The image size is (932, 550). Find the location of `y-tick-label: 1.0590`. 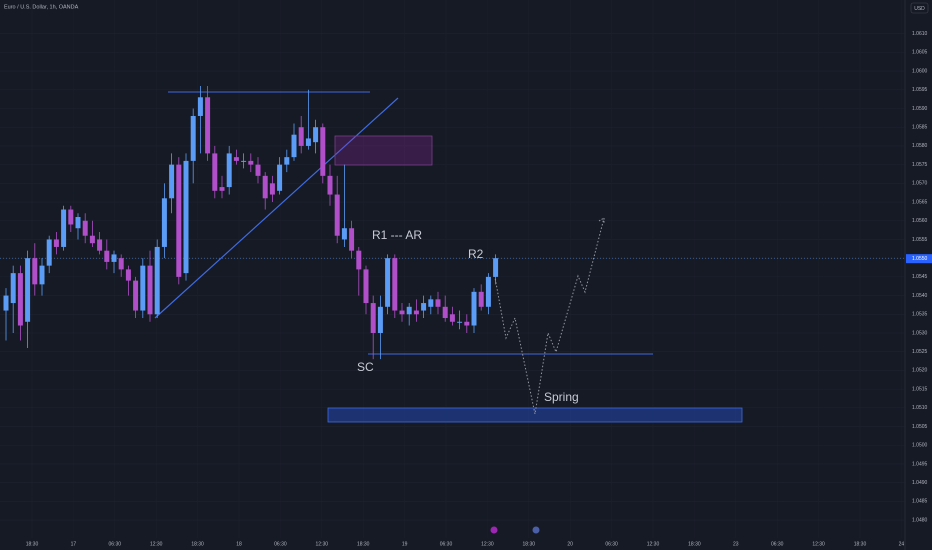

y-tick-label: 1.0590 is located at coordinates (920, 109).